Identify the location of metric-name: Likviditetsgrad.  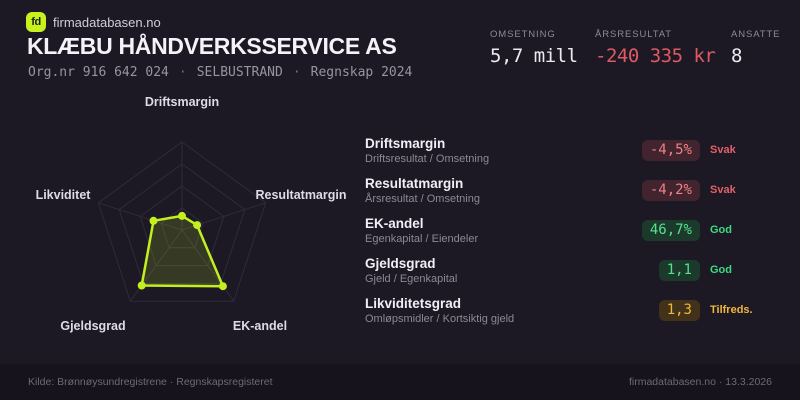
(413, 303).